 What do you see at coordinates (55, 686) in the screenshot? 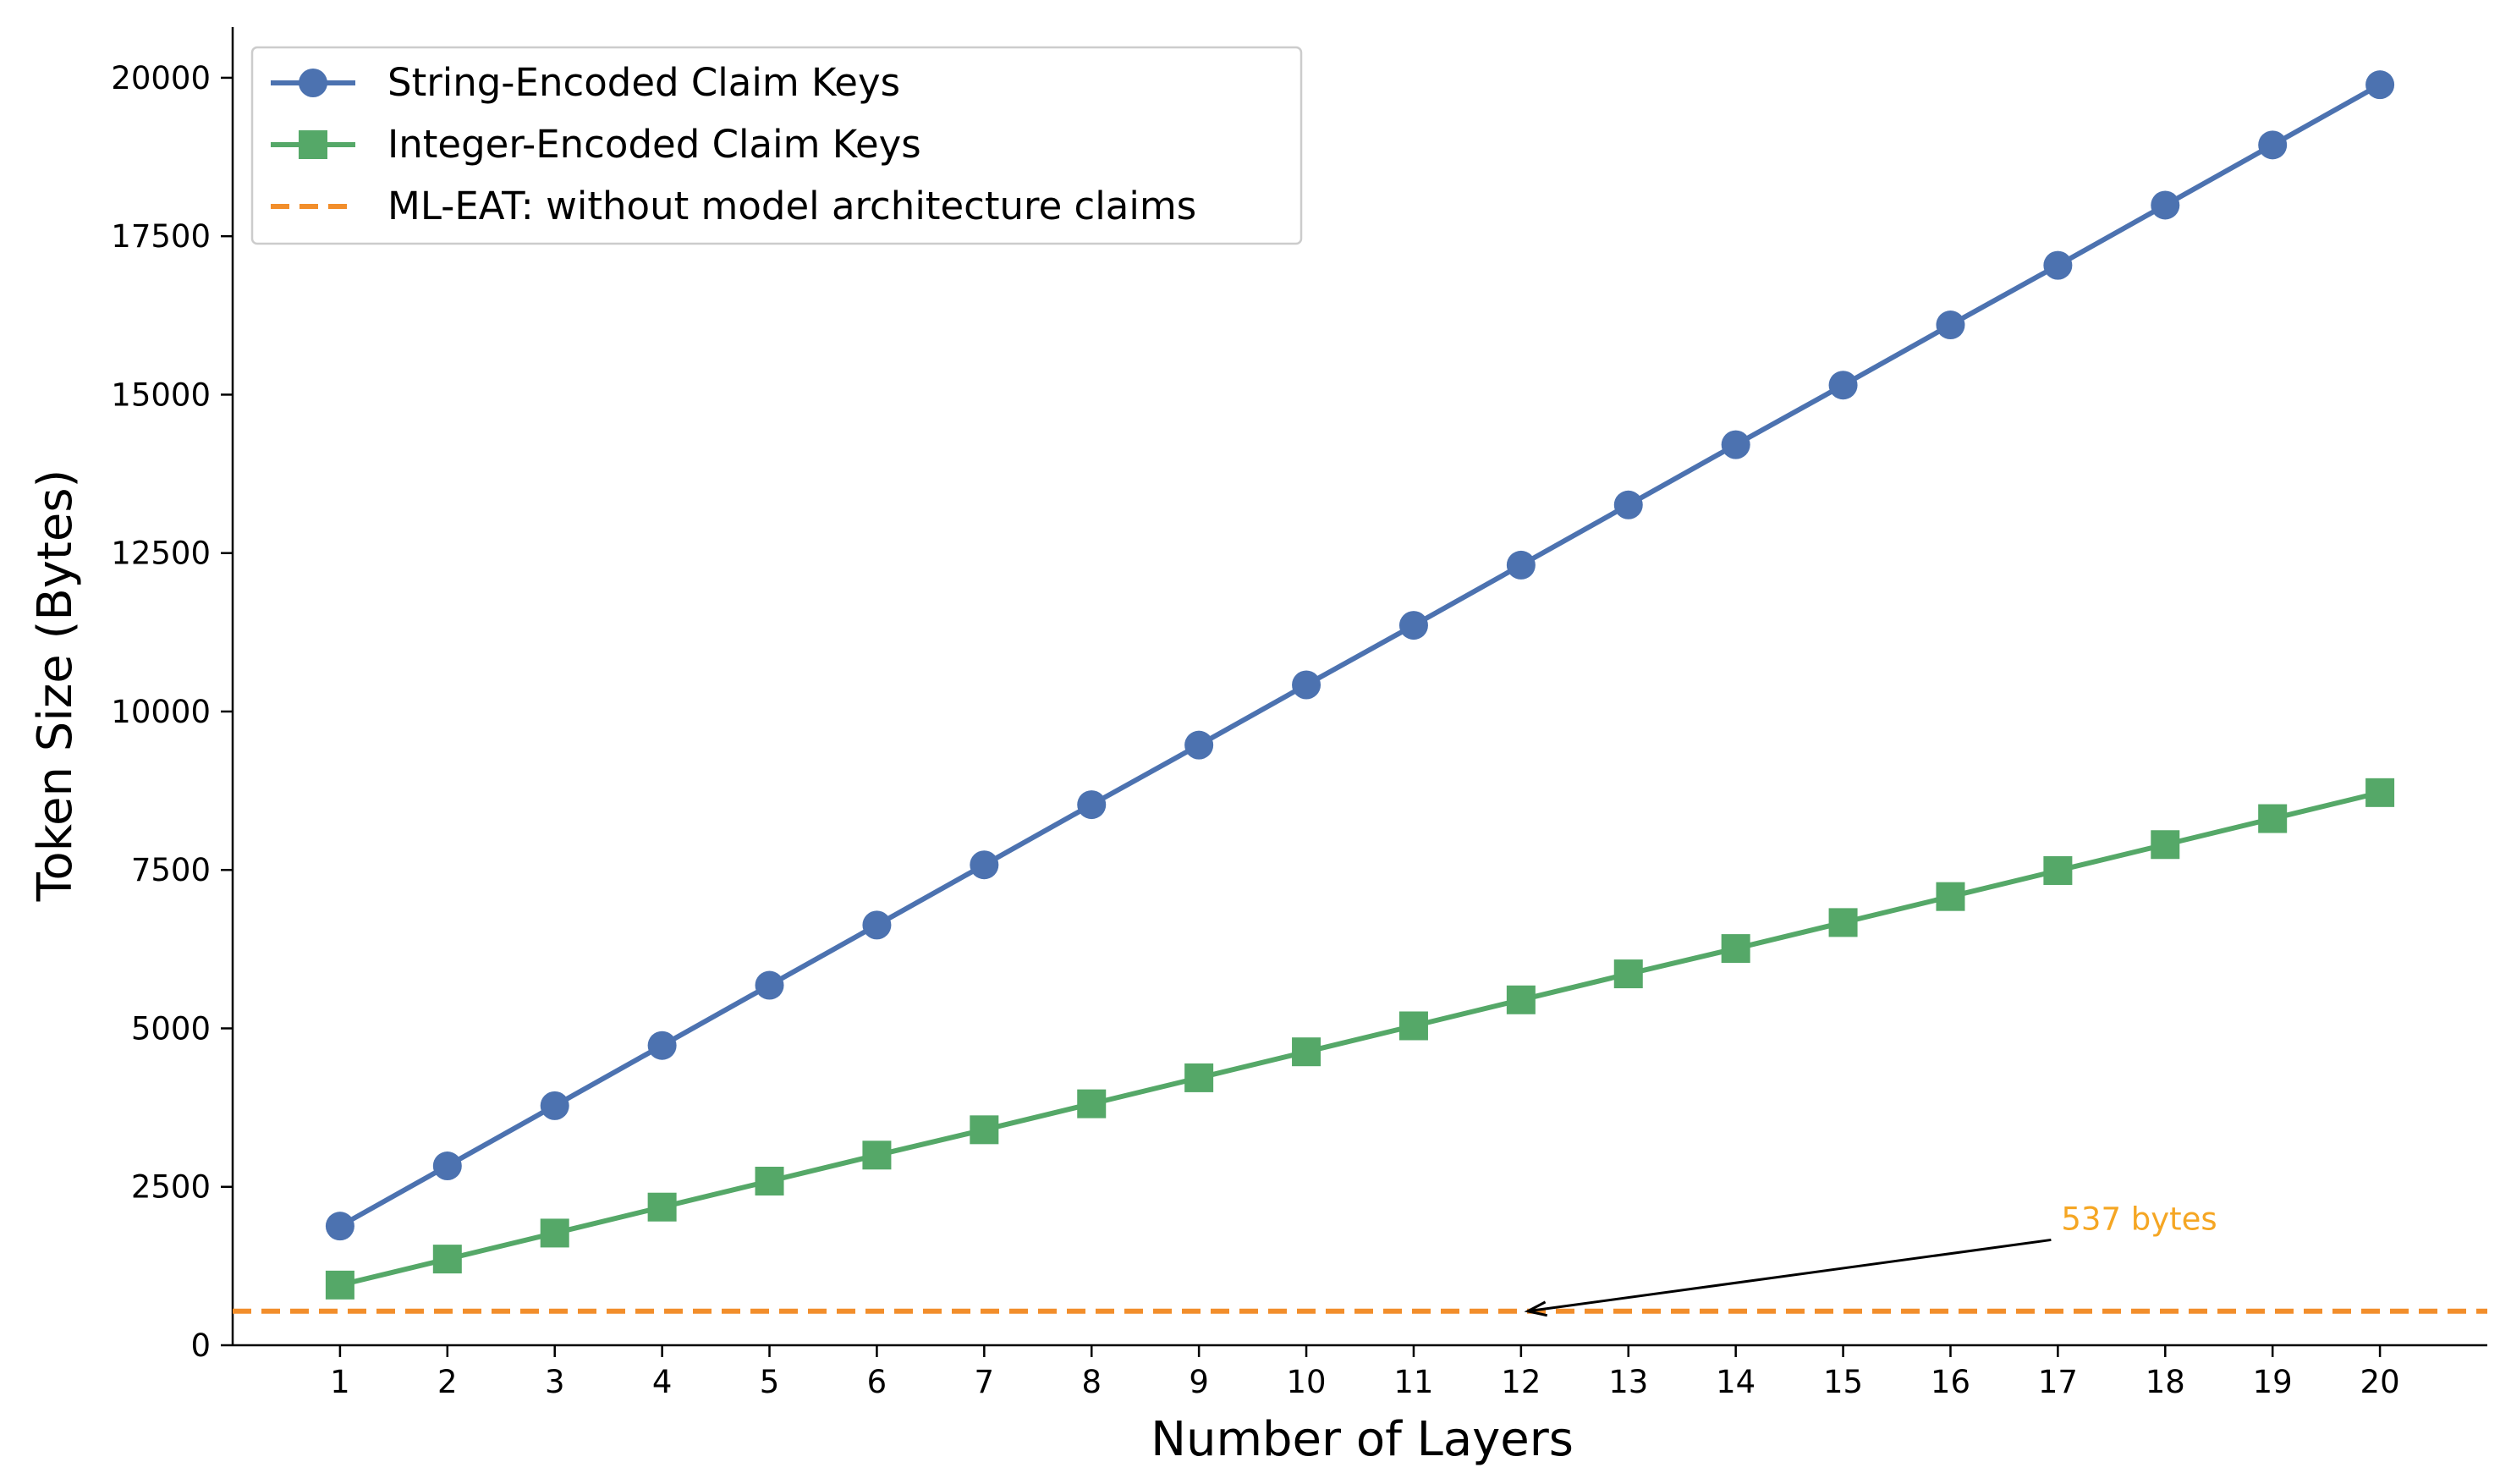
I see `y-axis-label: Token Size (Bytes)` at bounding box center [55, 686].